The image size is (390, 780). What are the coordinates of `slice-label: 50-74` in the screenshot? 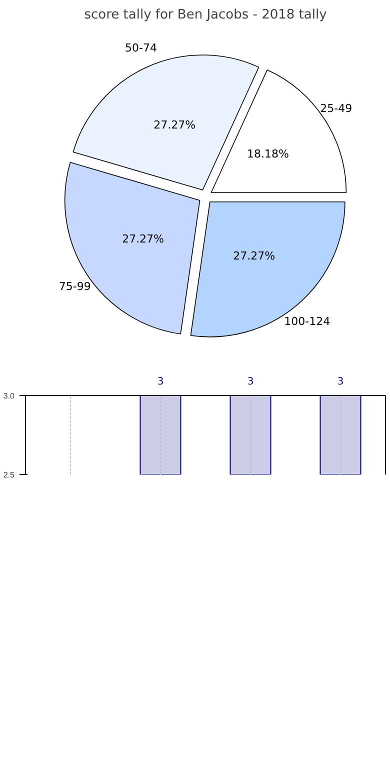 It's located at (141, 48).